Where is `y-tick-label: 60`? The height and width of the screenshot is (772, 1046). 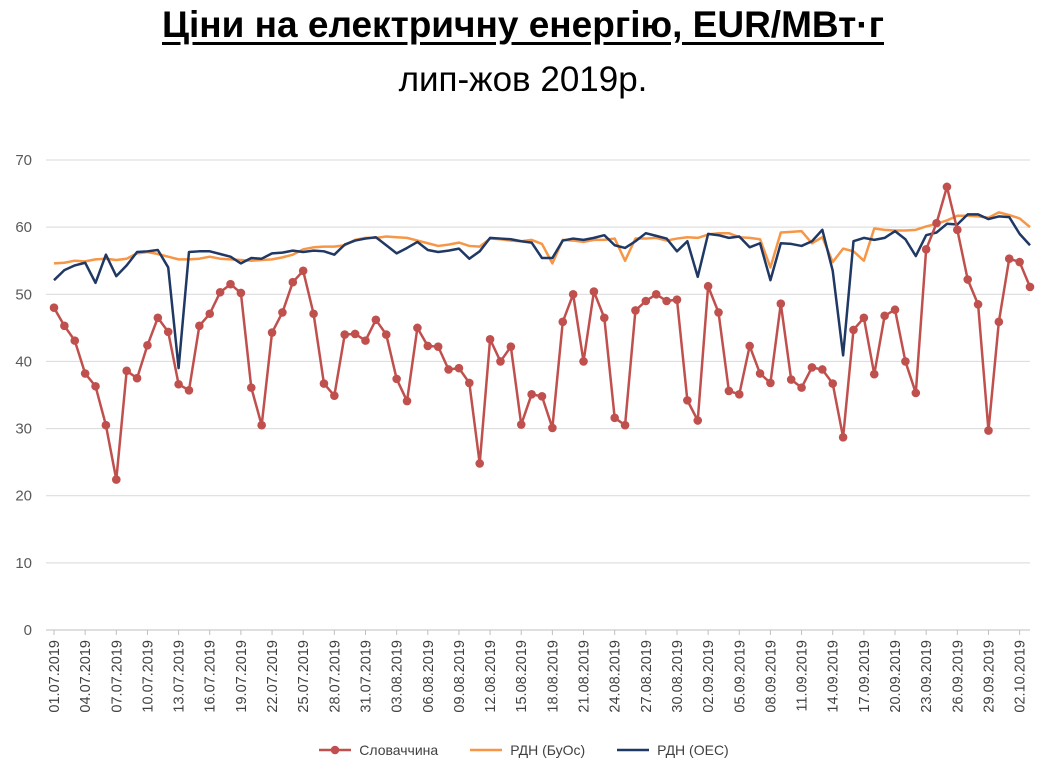 y-tick-label: 60 is located at coordinates (23, 227).